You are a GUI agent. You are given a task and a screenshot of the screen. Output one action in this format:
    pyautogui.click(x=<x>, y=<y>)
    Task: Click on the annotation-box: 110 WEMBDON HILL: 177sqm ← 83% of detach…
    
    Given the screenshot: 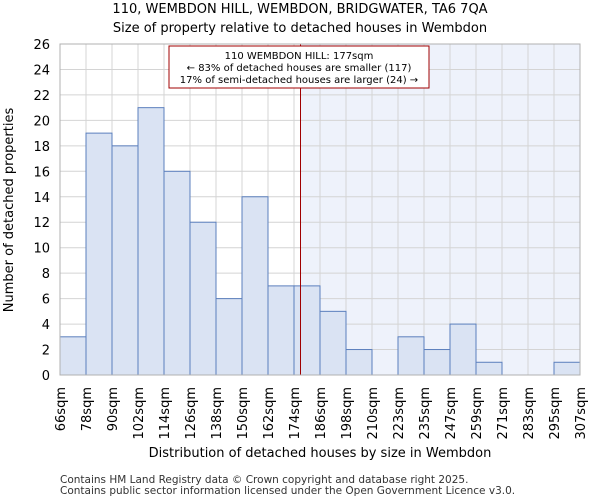 What is the action you would take?
    pyautogui.click(x=299, y=67)
    